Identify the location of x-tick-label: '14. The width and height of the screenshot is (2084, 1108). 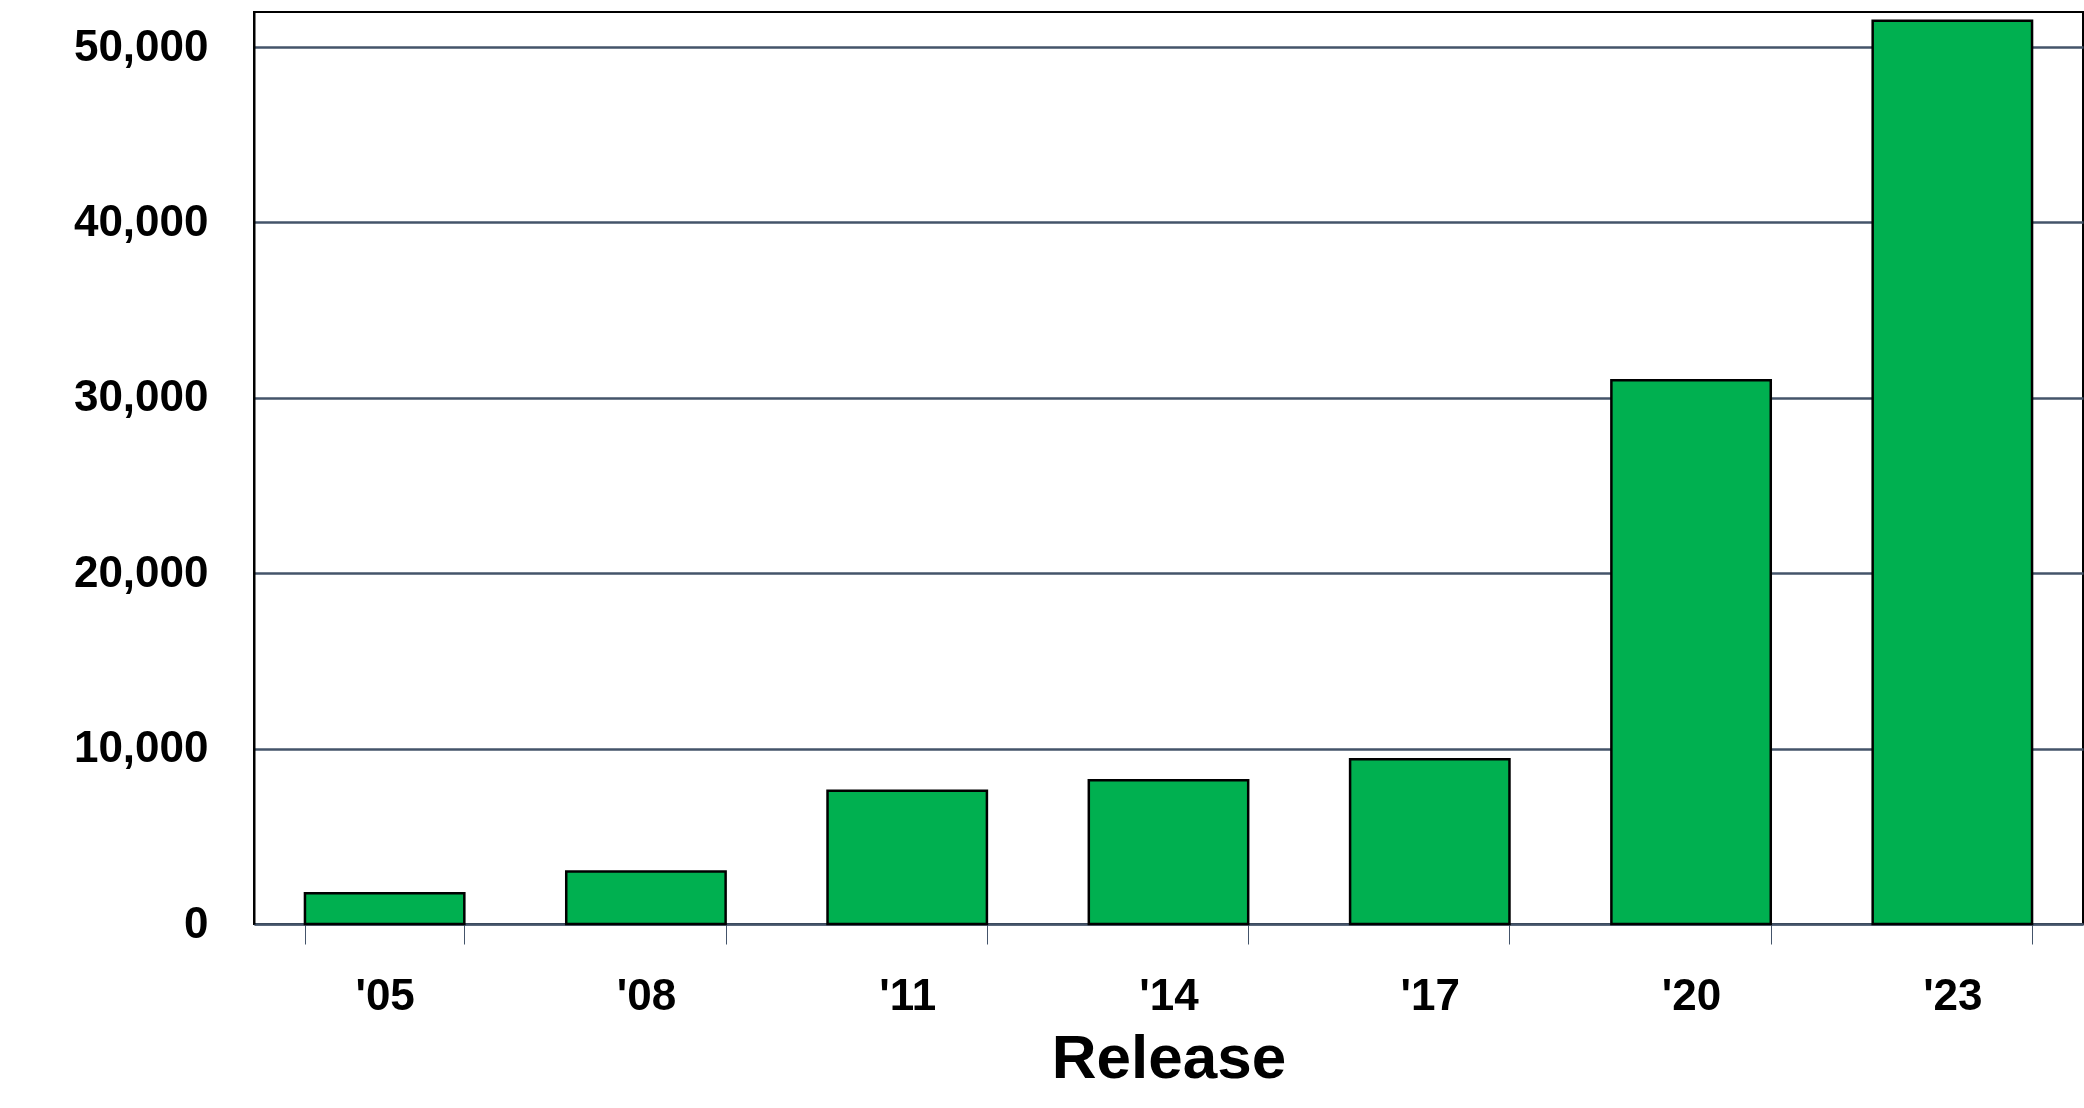
(1169, 994).